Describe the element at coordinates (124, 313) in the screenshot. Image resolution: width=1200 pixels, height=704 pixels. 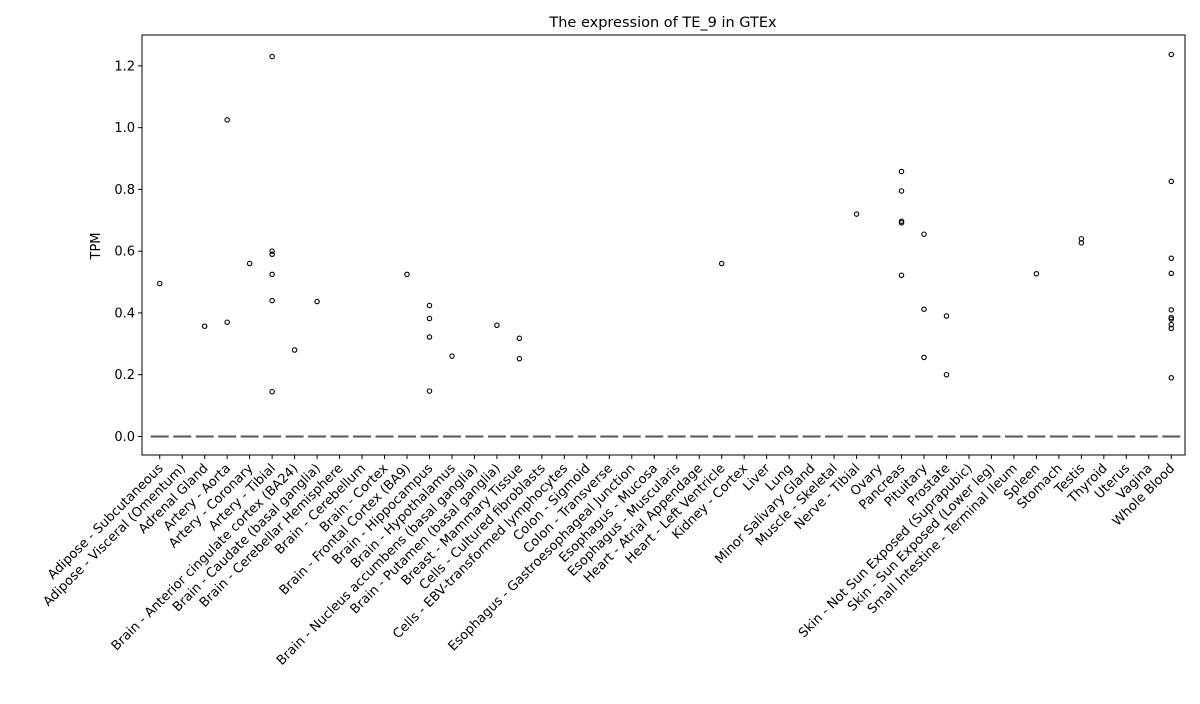
I see `y-tick-label: 0.4` at that location.